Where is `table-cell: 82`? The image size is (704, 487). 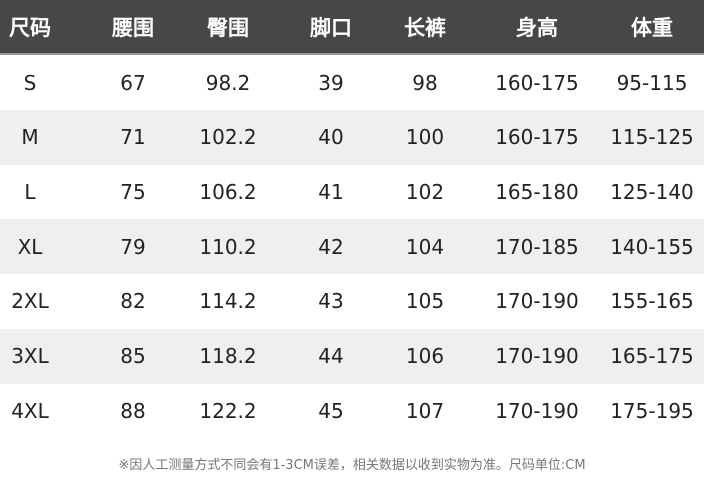
table-cell: 82 is located at coordinates (133, 301).